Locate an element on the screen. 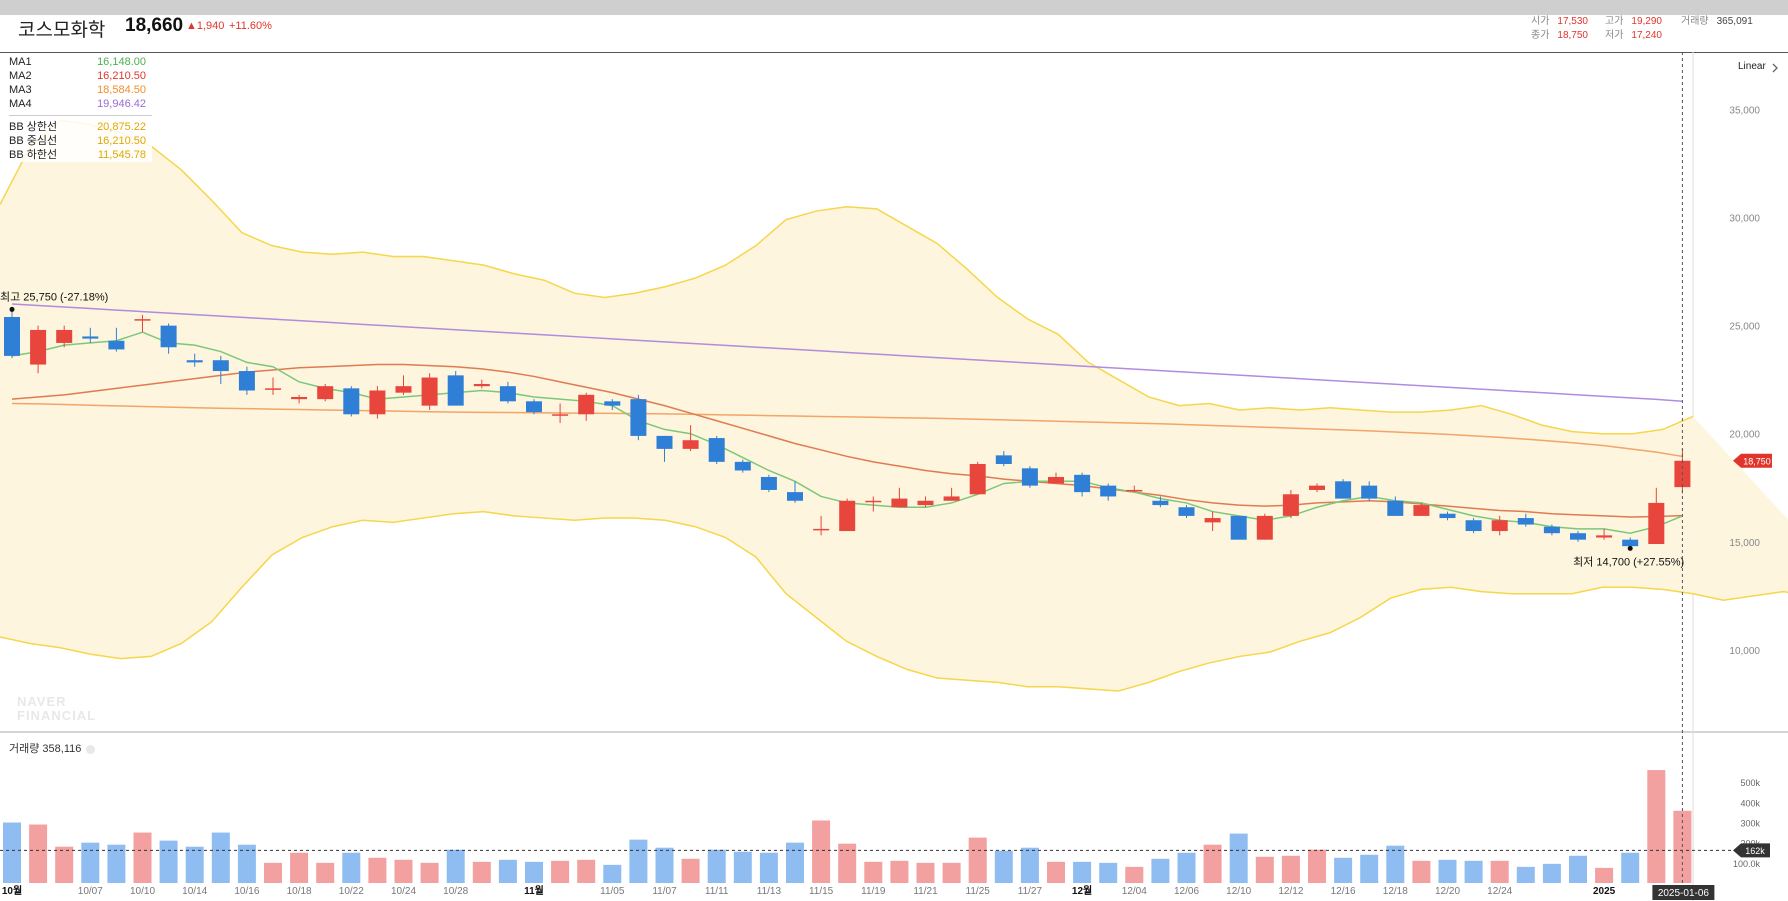 This screenshot has height=901, width=1788. crosshair-date-text: 2025-01-06 is located at coordinates (1684, 893).